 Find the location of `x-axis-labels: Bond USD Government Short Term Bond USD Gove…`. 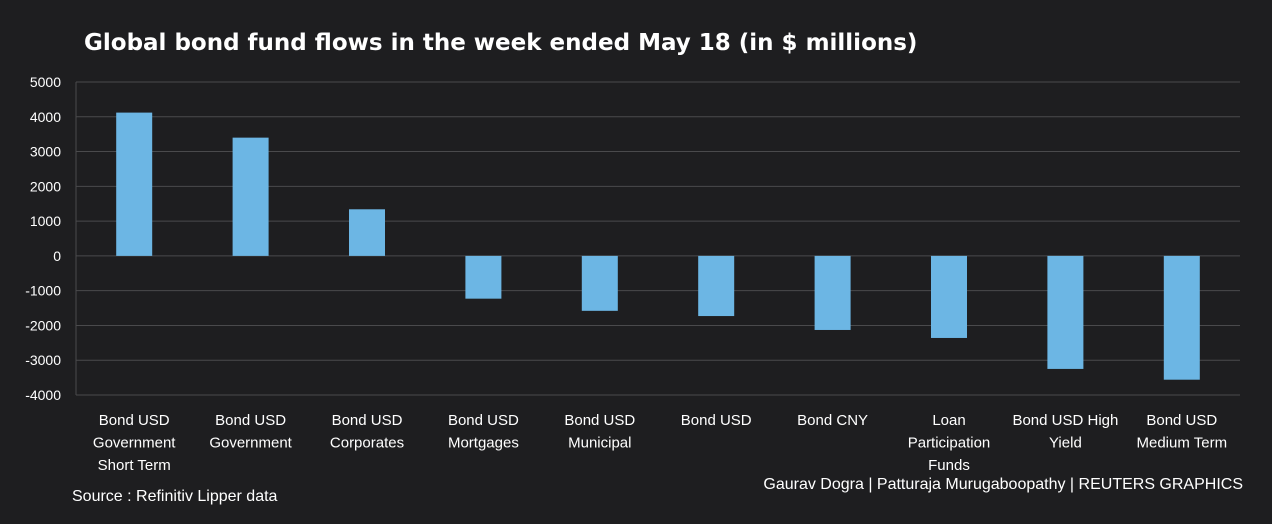

x-axis-labels: Bond USD Government Short Term Bond USD Gove… is located at coordinates (660, 443).